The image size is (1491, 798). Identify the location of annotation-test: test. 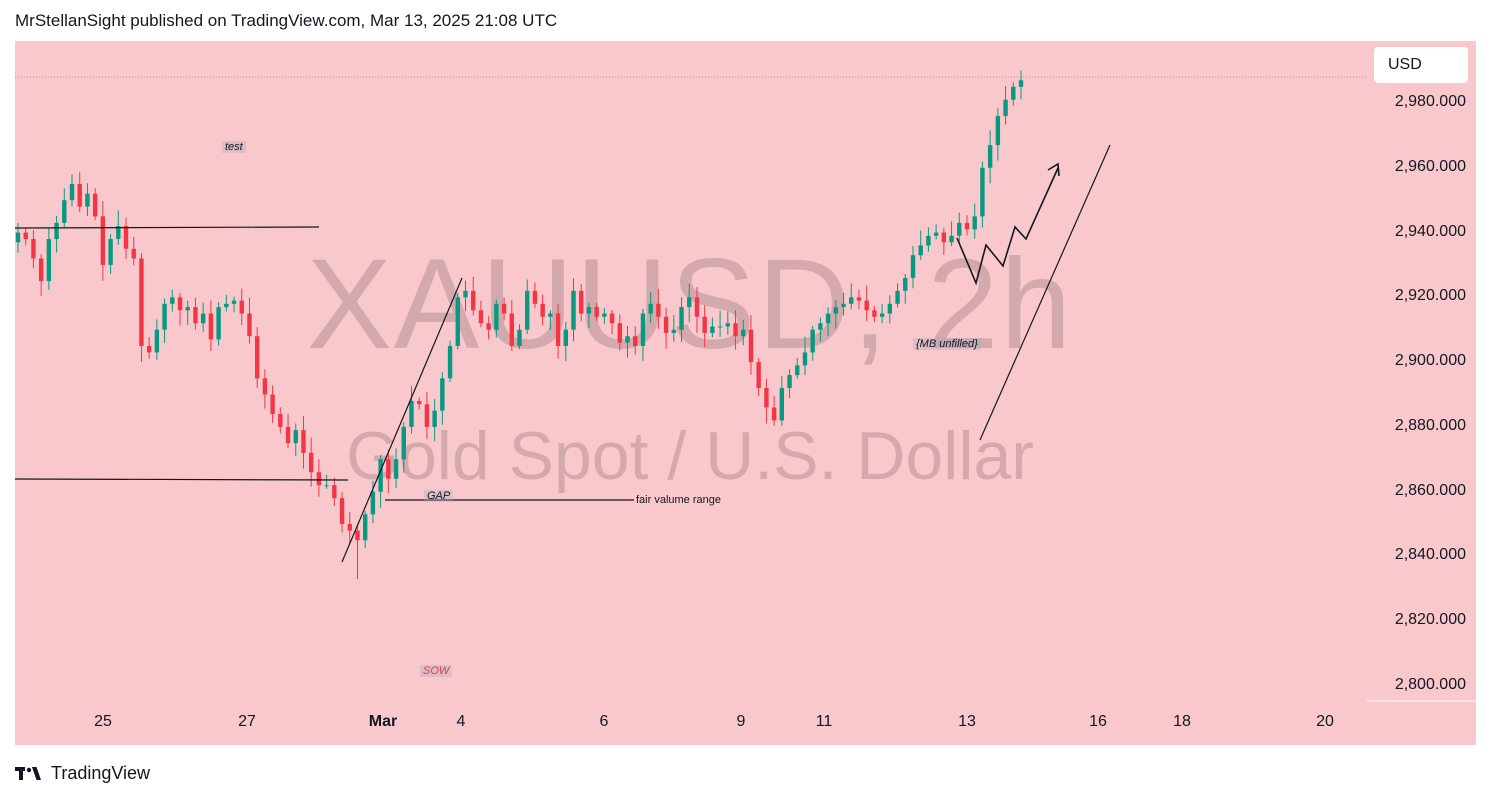
(234, 147).